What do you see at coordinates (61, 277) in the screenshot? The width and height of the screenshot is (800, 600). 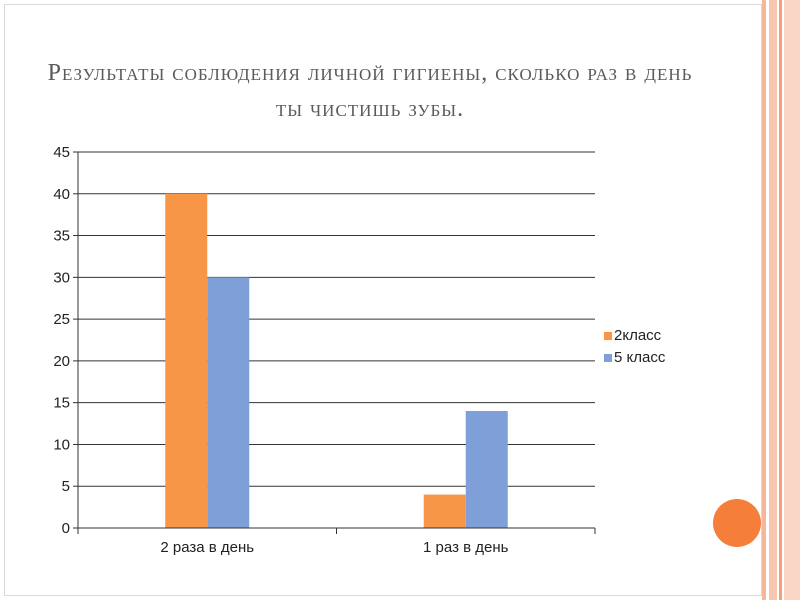 I see `y-tick-label: 30` at bounding box center [61, 277].